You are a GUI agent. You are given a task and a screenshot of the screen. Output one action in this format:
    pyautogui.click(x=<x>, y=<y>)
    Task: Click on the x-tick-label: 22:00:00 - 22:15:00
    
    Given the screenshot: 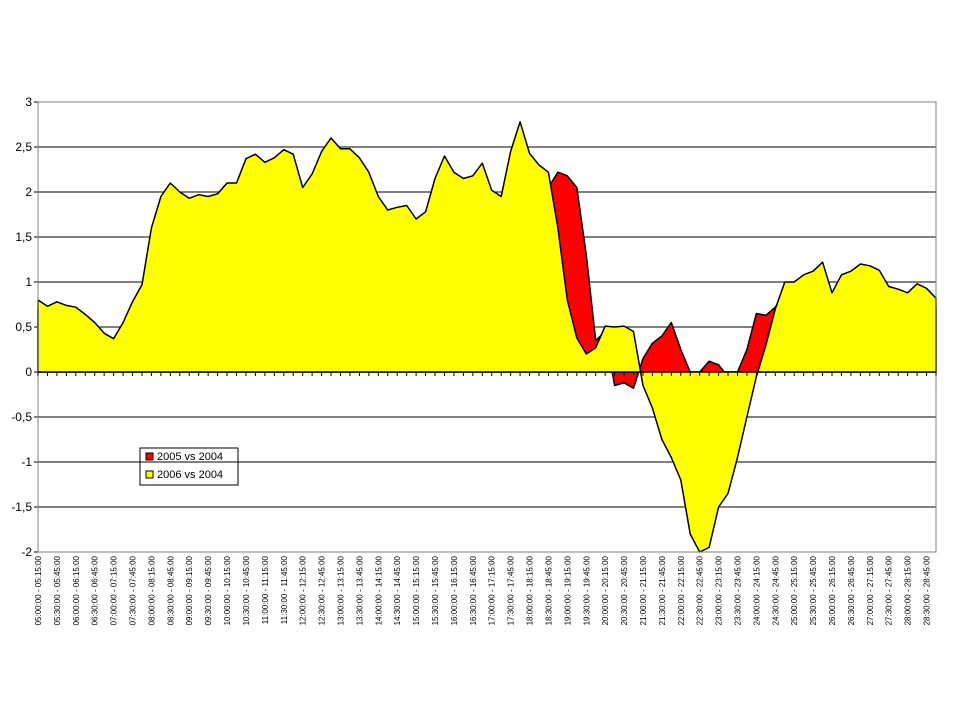 What is the action you would take?
    pyautogui.click(x=681, y=590)
    